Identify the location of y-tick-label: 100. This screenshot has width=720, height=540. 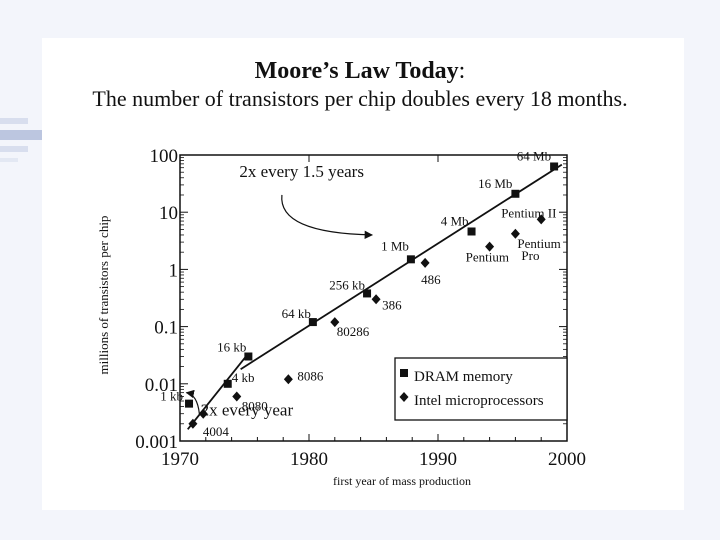
(164, 156).